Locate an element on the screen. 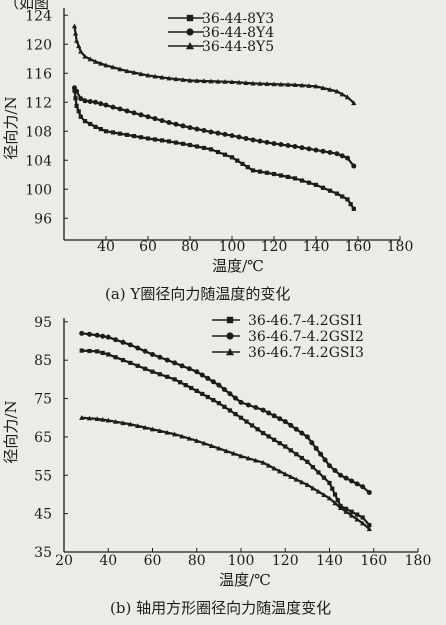  chart-a-legend-marker is located at coordinates (190, 18).